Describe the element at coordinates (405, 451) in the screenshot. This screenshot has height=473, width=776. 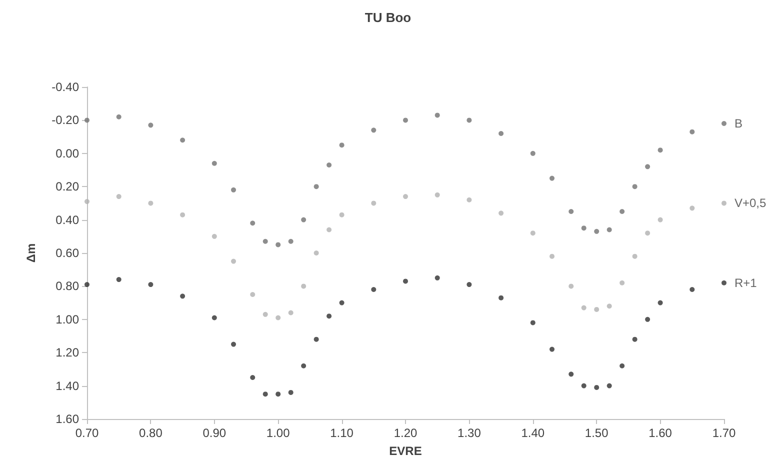
I see `x-axis-title: EVRE` at that location.